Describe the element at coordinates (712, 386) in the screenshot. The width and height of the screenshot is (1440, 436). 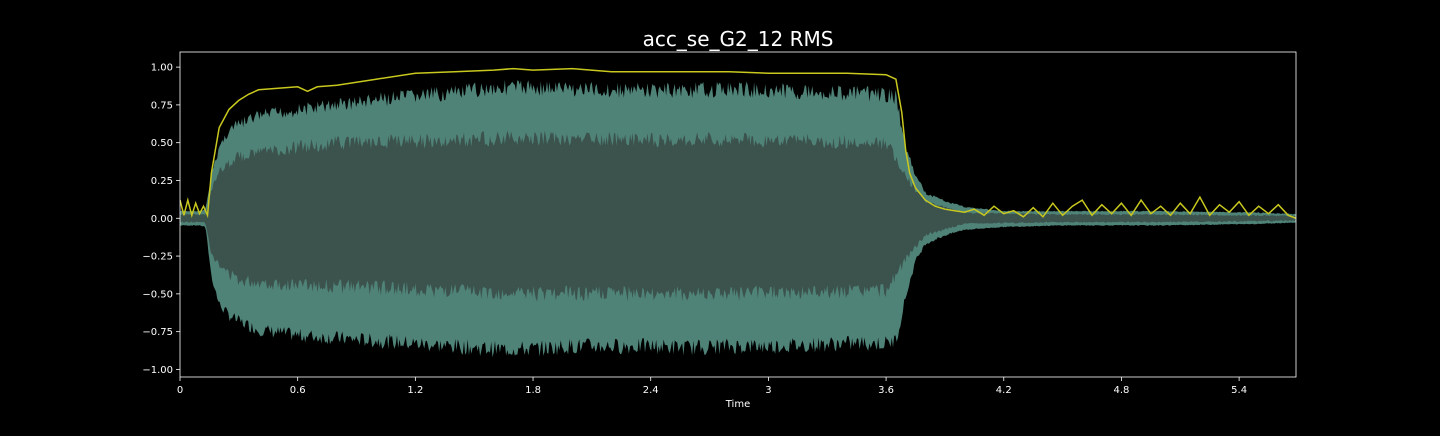
I see `x-axis: 0 0.6 1.2 1.8 2.4 3 3.6 4.2 4.8 5.4` at that location.